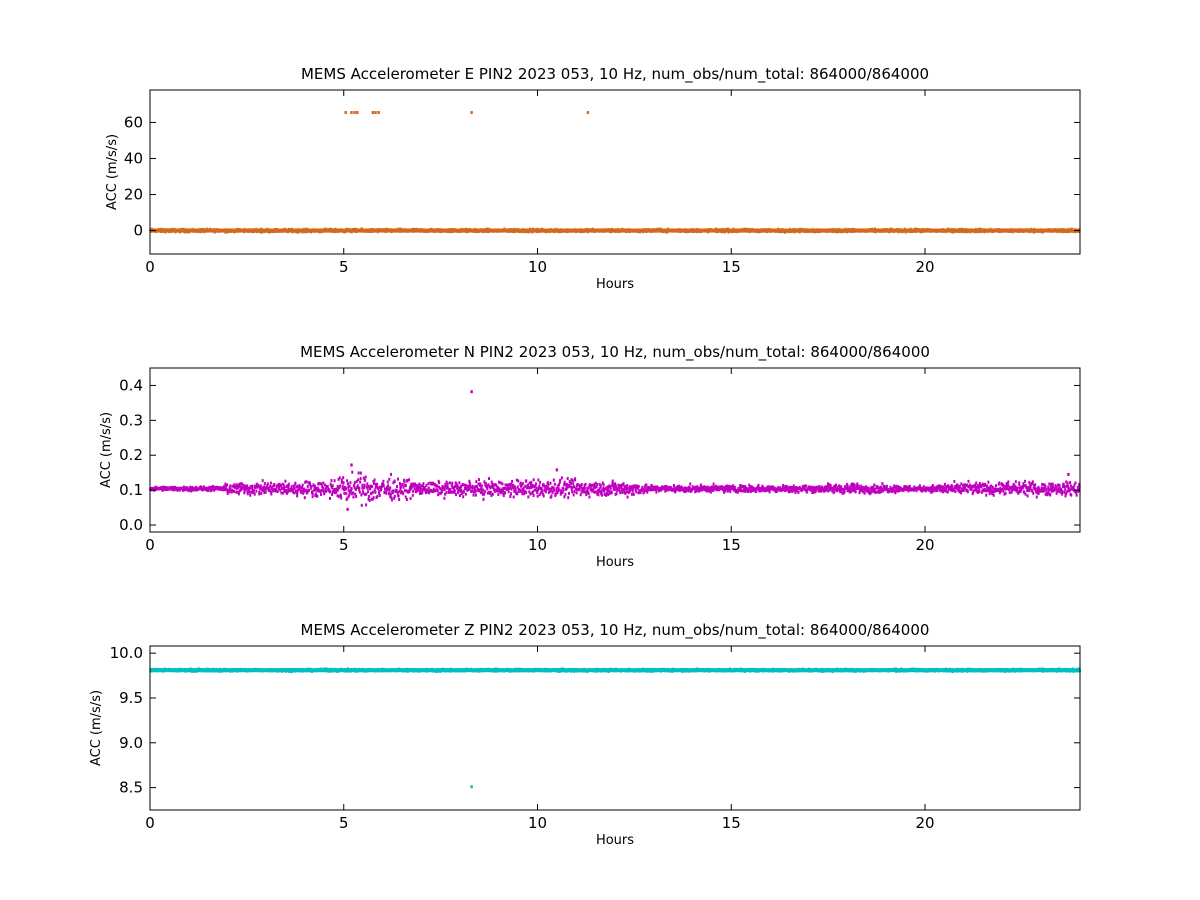 The height and width of the screenshot is (900, 1200). I want to click on plot-points-e, so click(615, 172).